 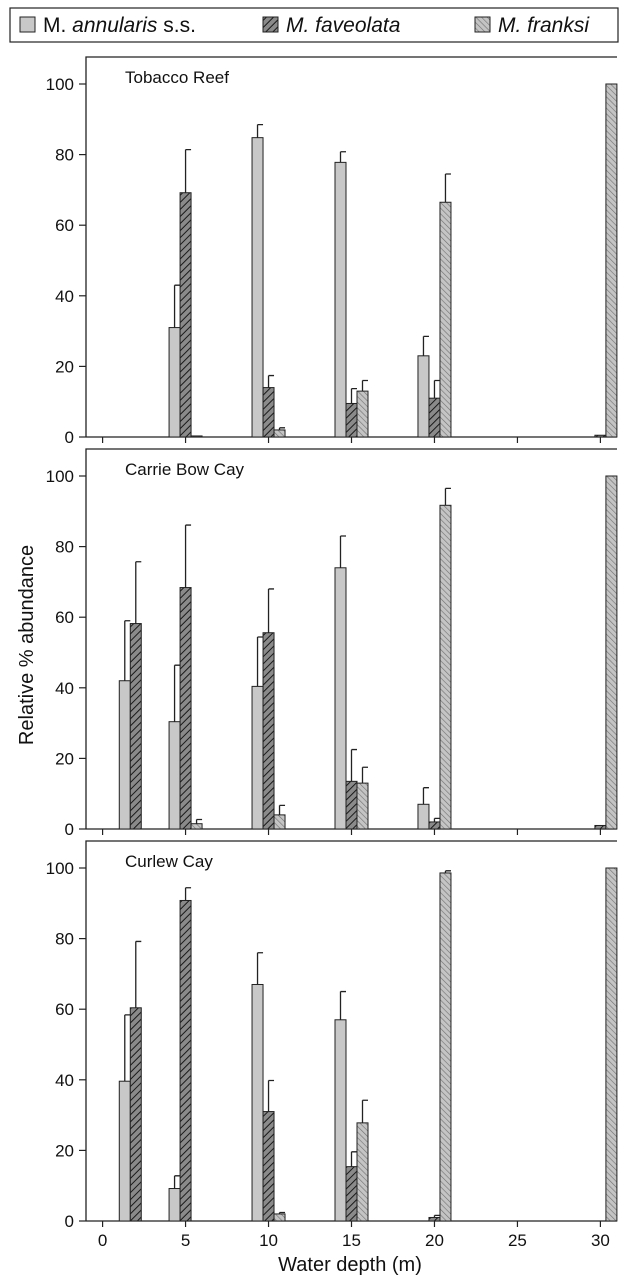 What do you see at coordinates (27, 24) in the screenshot?
I see `legend-swatch-annularis` at bounding box center [27, 24].